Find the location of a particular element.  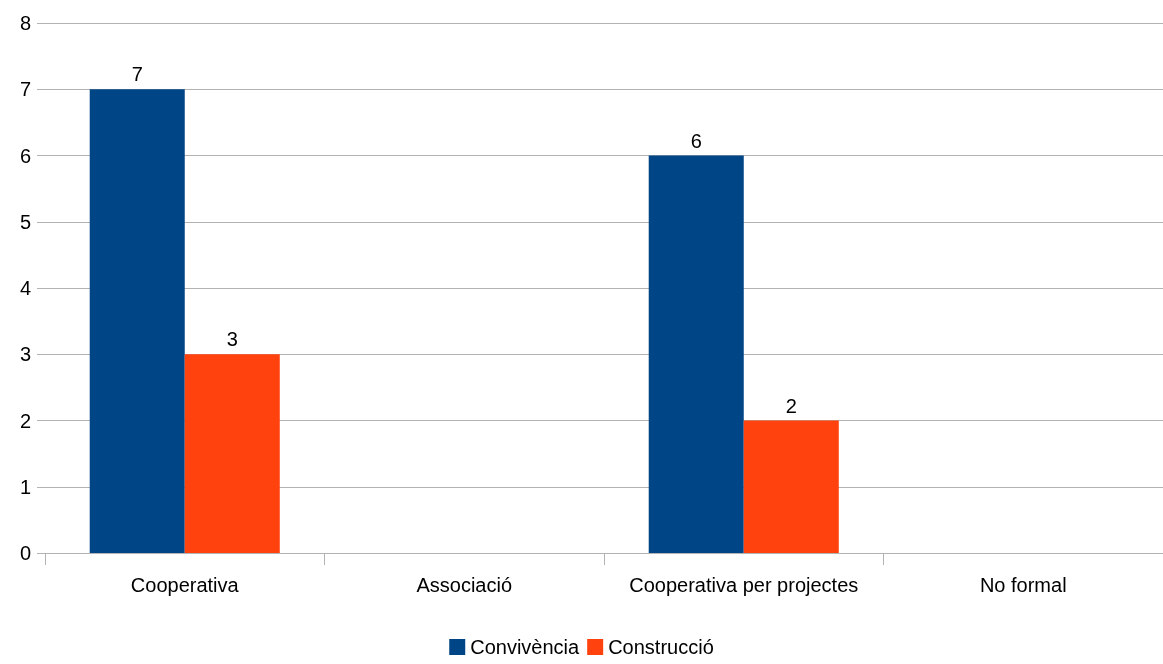

y-tick-label: 8 is located at coordinates (25, 23).